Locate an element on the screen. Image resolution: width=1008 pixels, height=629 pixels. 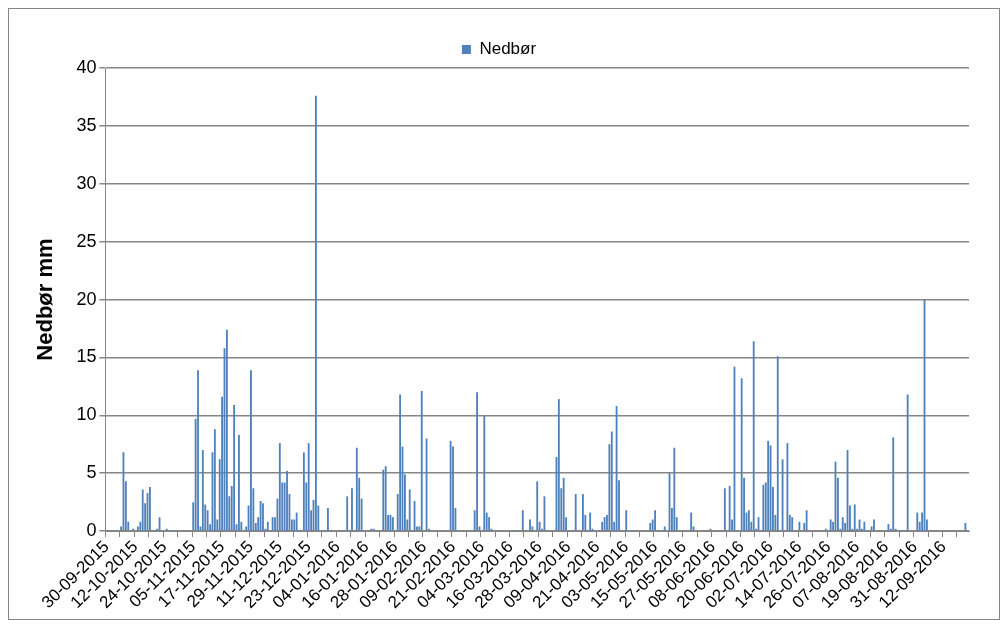
y-tick-label: 25 is located at coordinates (86, 240).